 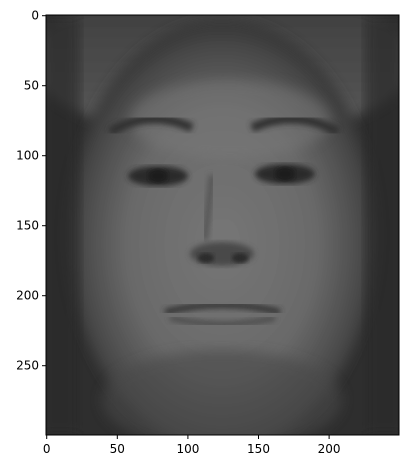 What do you see at coordinates (27, 226) in the screenshot?
I see `y-tick-label: 150` at bounding box center [27, 226].